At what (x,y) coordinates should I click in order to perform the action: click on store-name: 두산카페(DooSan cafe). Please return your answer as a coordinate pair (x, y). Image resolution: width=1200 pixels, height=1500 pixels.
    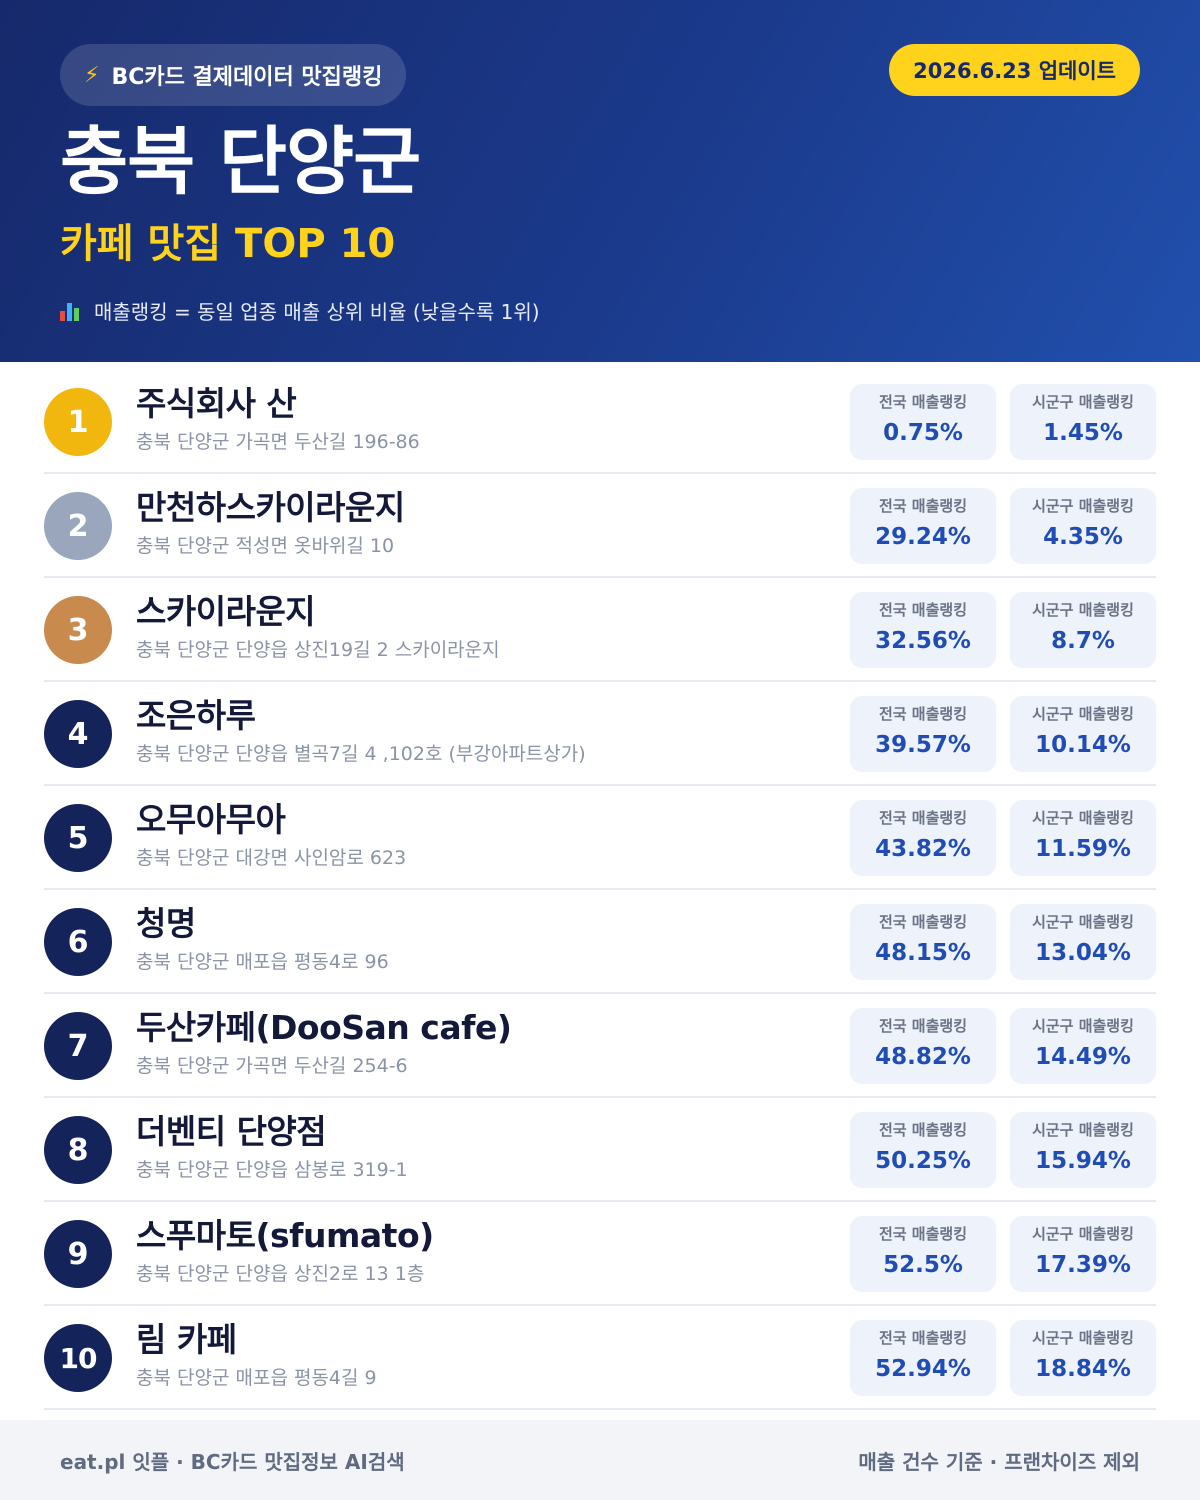
    Looking at the image, I should click on (324, 1027).